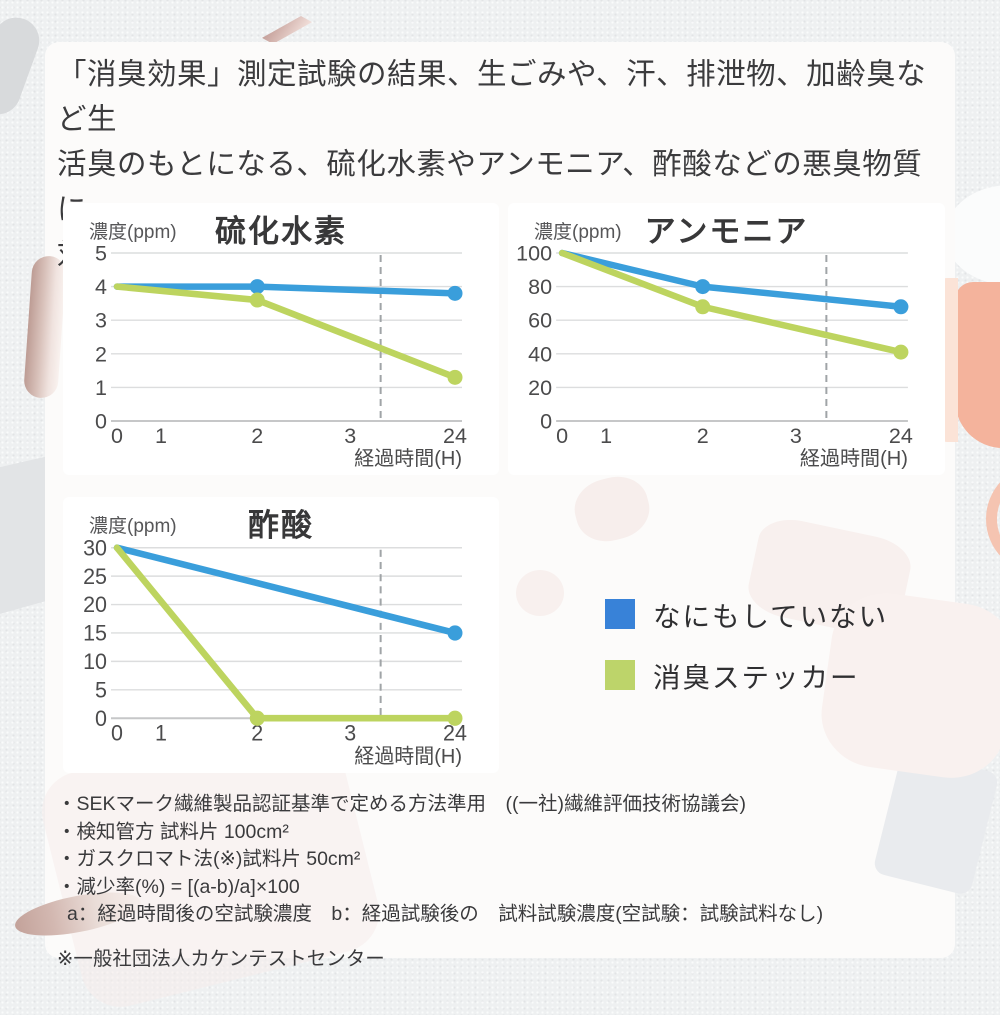  I want to click on peach-blob-decoration, so click(977, 365).